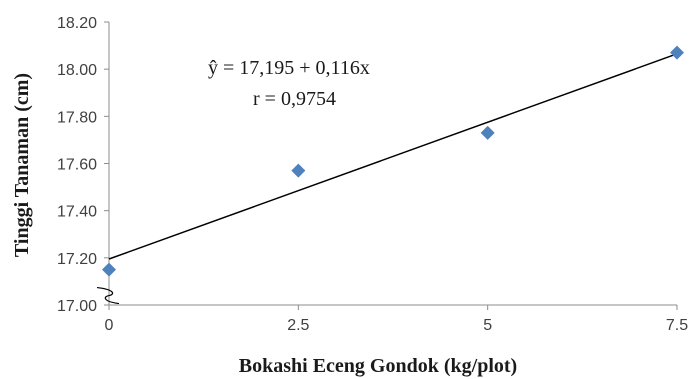  Describe the element at coordinates (677, 325) in the screenshot. I see `x-tick-label: 7.5` at that location.